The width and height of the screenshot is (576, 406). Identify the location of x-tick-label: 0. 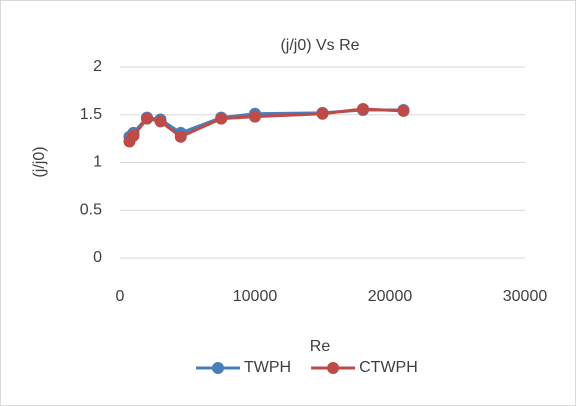
(120, 296).